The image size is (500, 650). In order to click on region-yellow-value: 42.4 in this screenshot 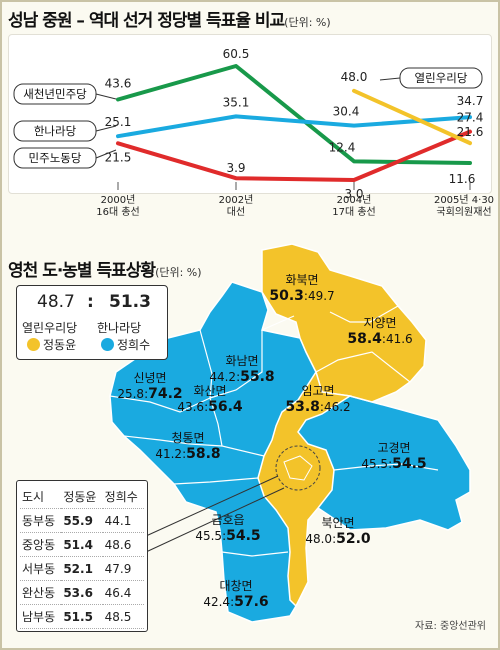, I will do `click(217, 602)`.